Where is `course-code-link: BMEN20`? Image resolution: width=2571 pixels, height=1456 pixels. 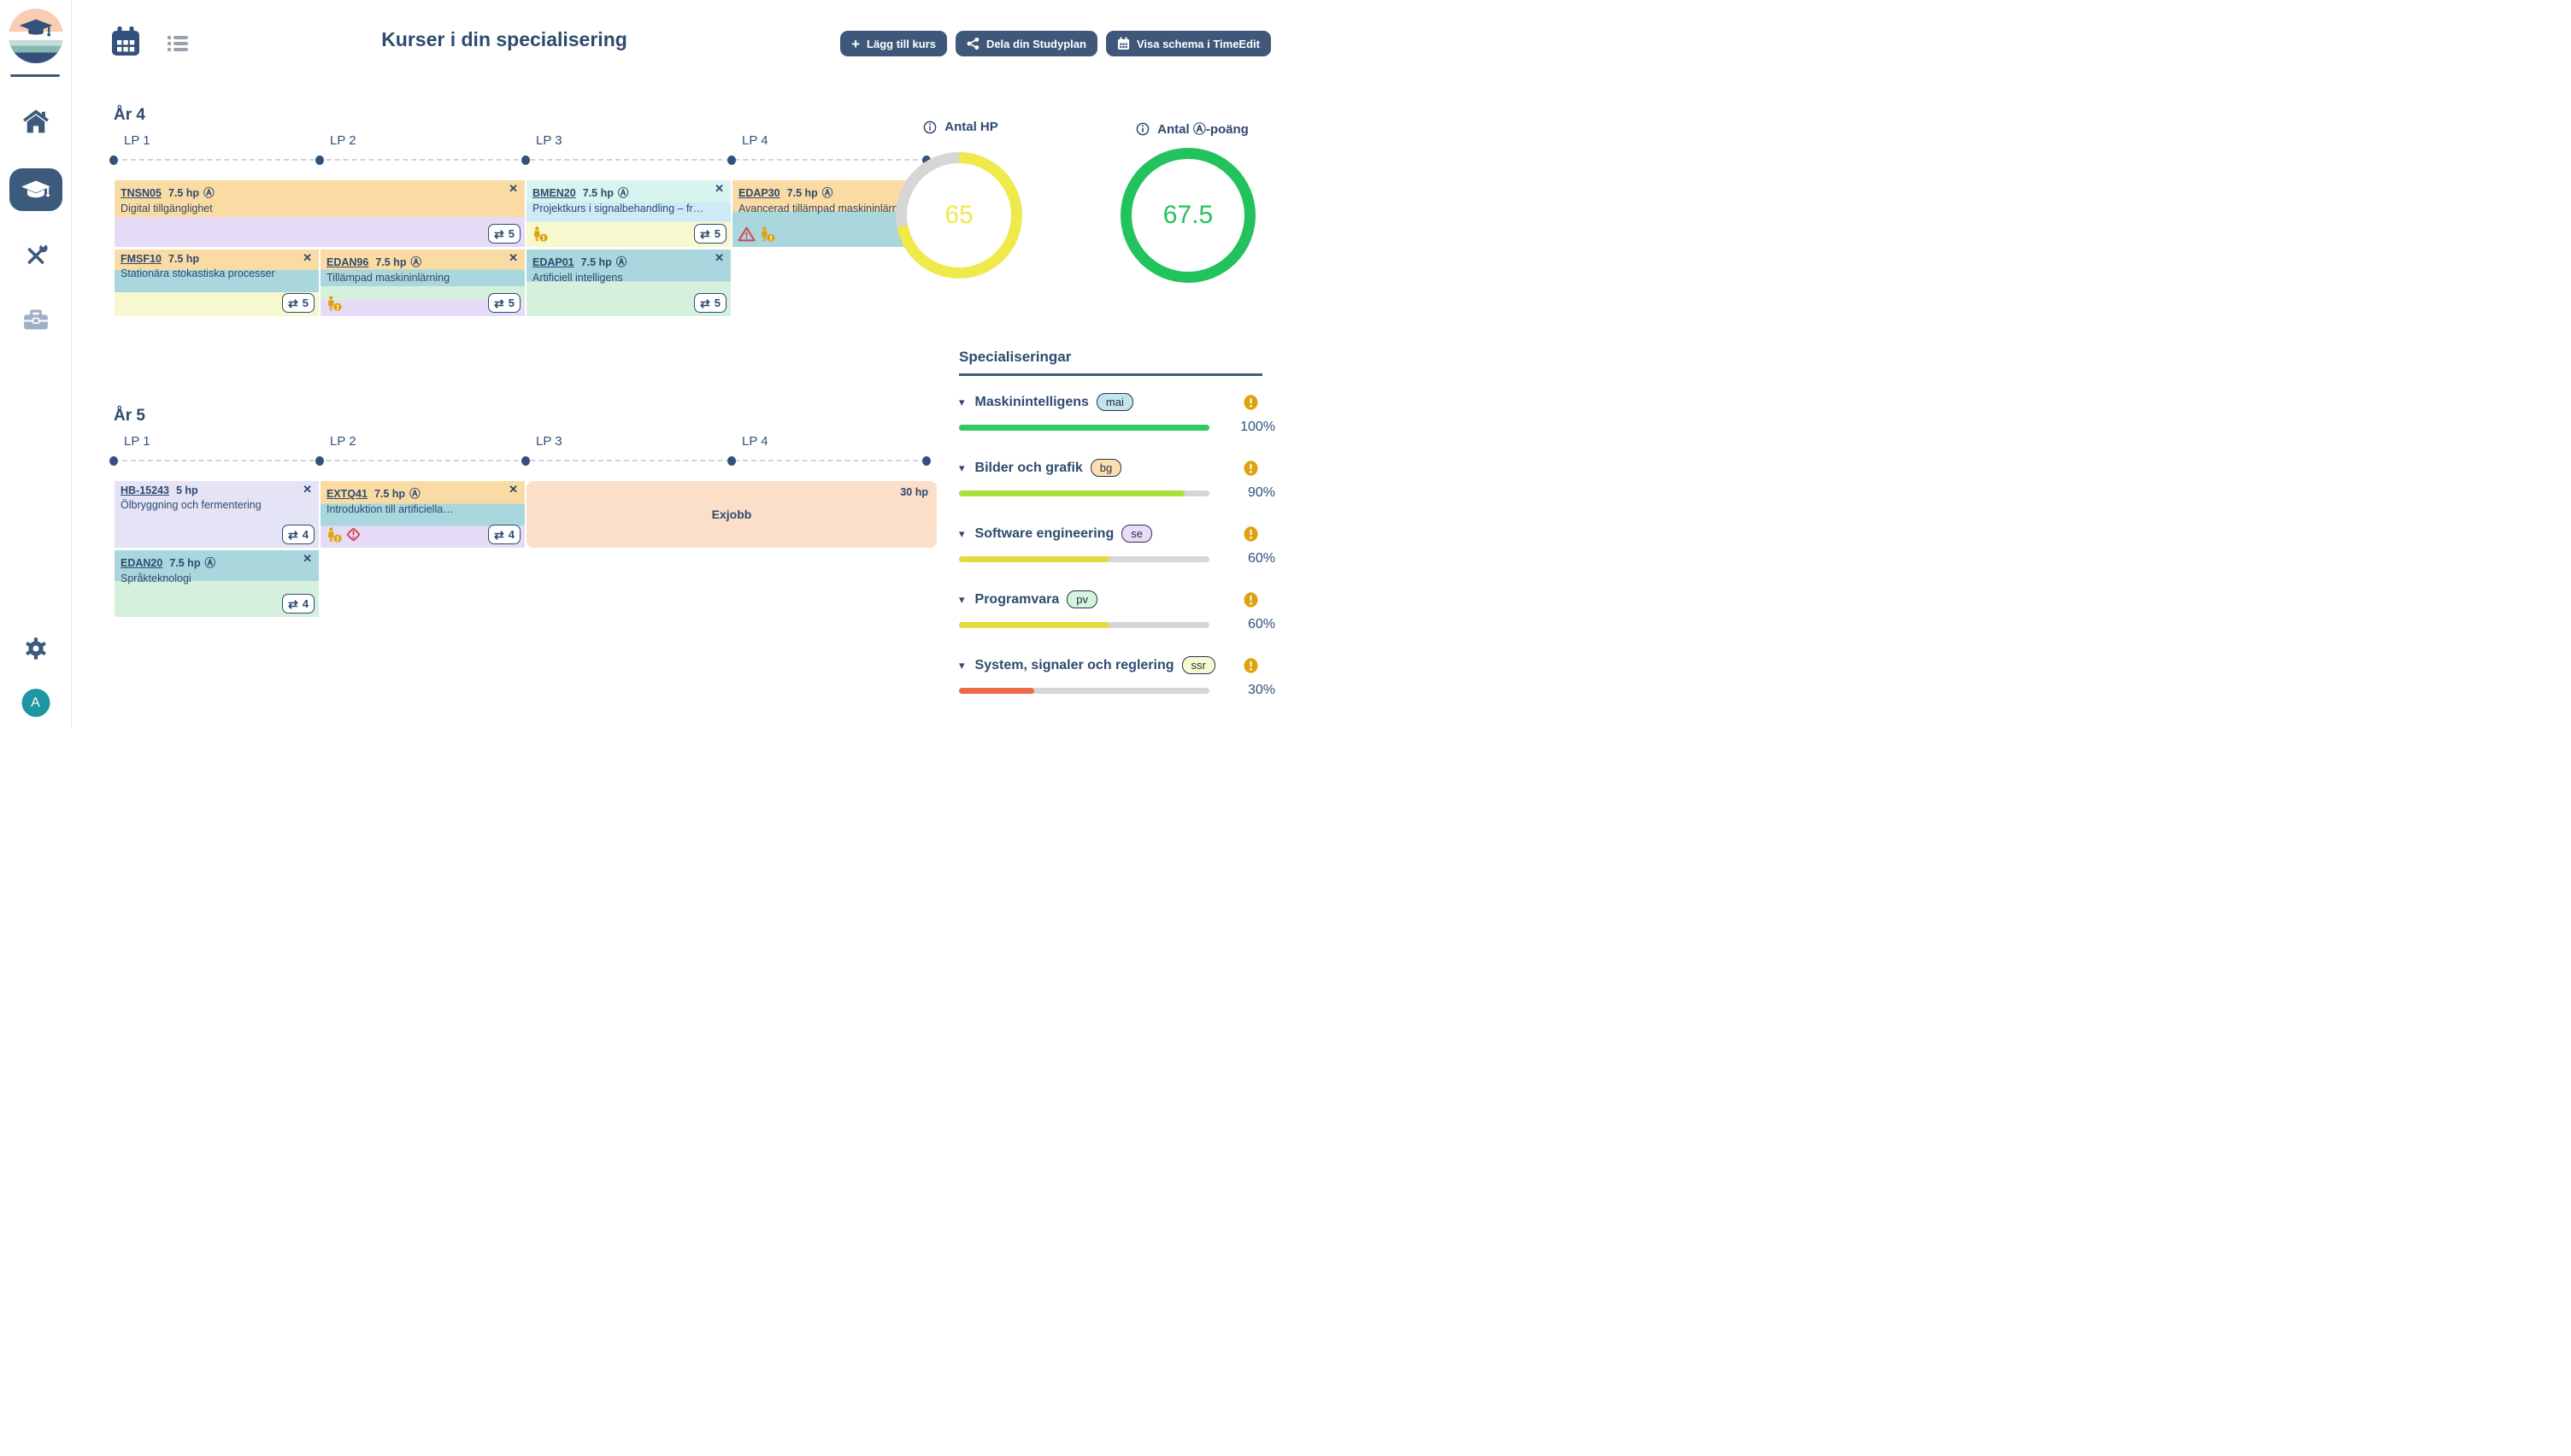 course-code-link: BMEN20 is located at coordinates (554, 193).